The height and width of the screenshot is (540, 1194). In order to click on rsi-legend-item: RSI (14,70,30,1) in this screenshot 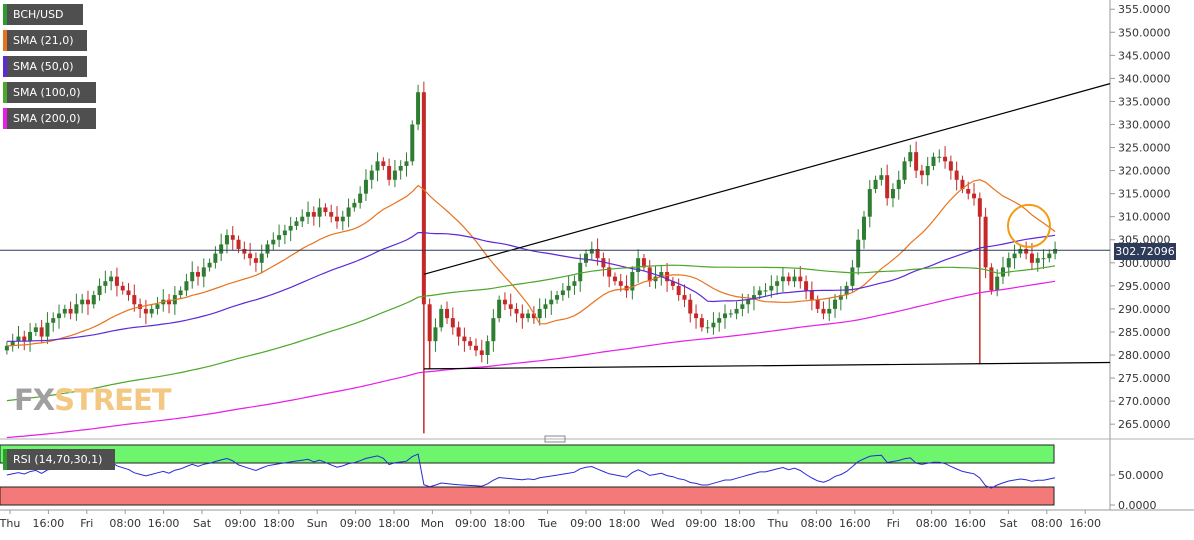, I will do `click(59, 459)`.